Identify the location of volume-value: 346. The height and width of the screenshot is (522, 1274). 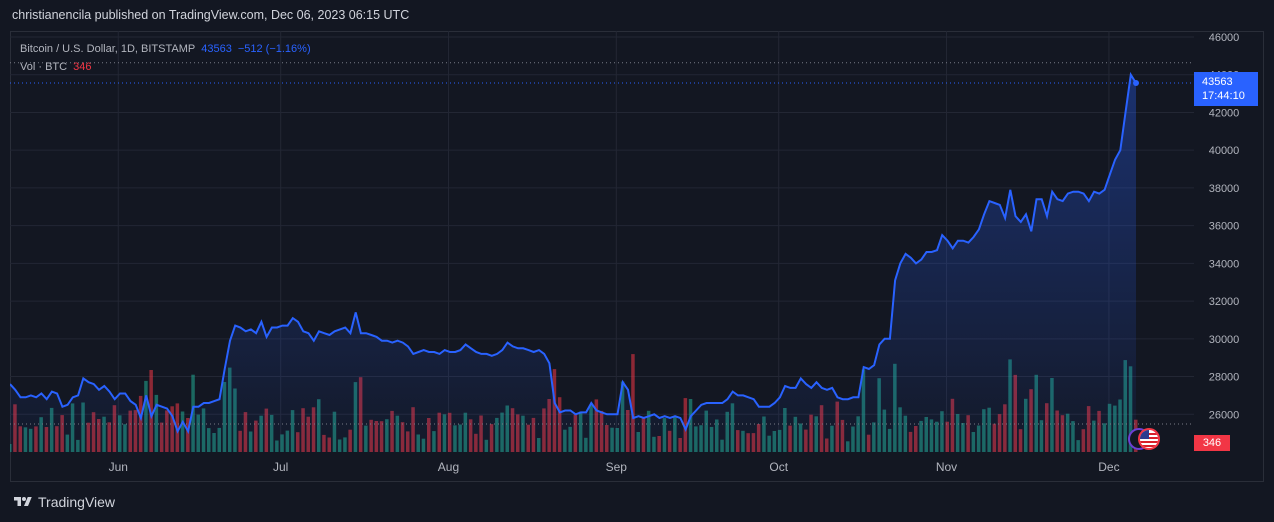
(82, 67).